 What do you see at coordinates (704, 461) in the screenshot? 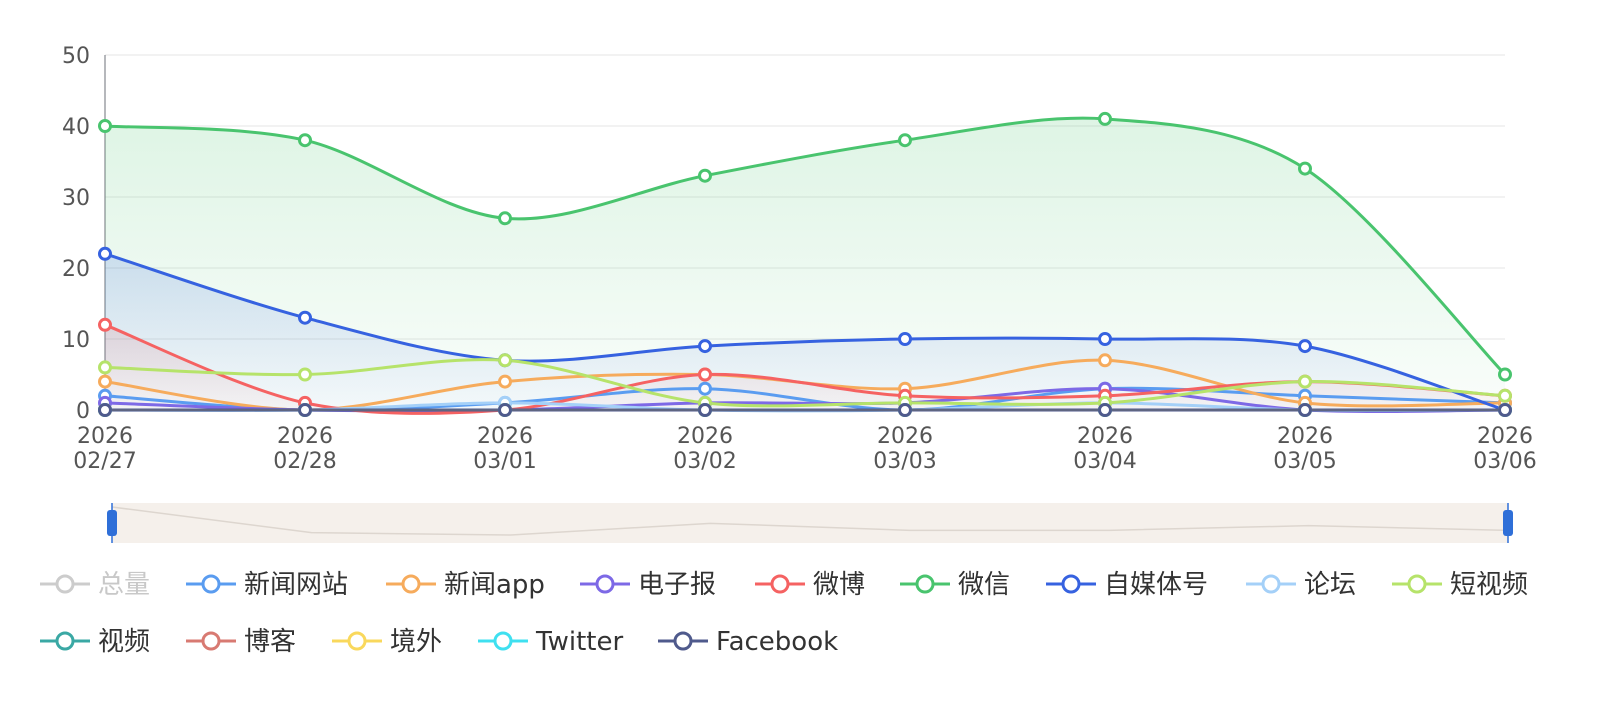
I see `x-tick-label-line: 03/02` at bounding box center [704, 461].